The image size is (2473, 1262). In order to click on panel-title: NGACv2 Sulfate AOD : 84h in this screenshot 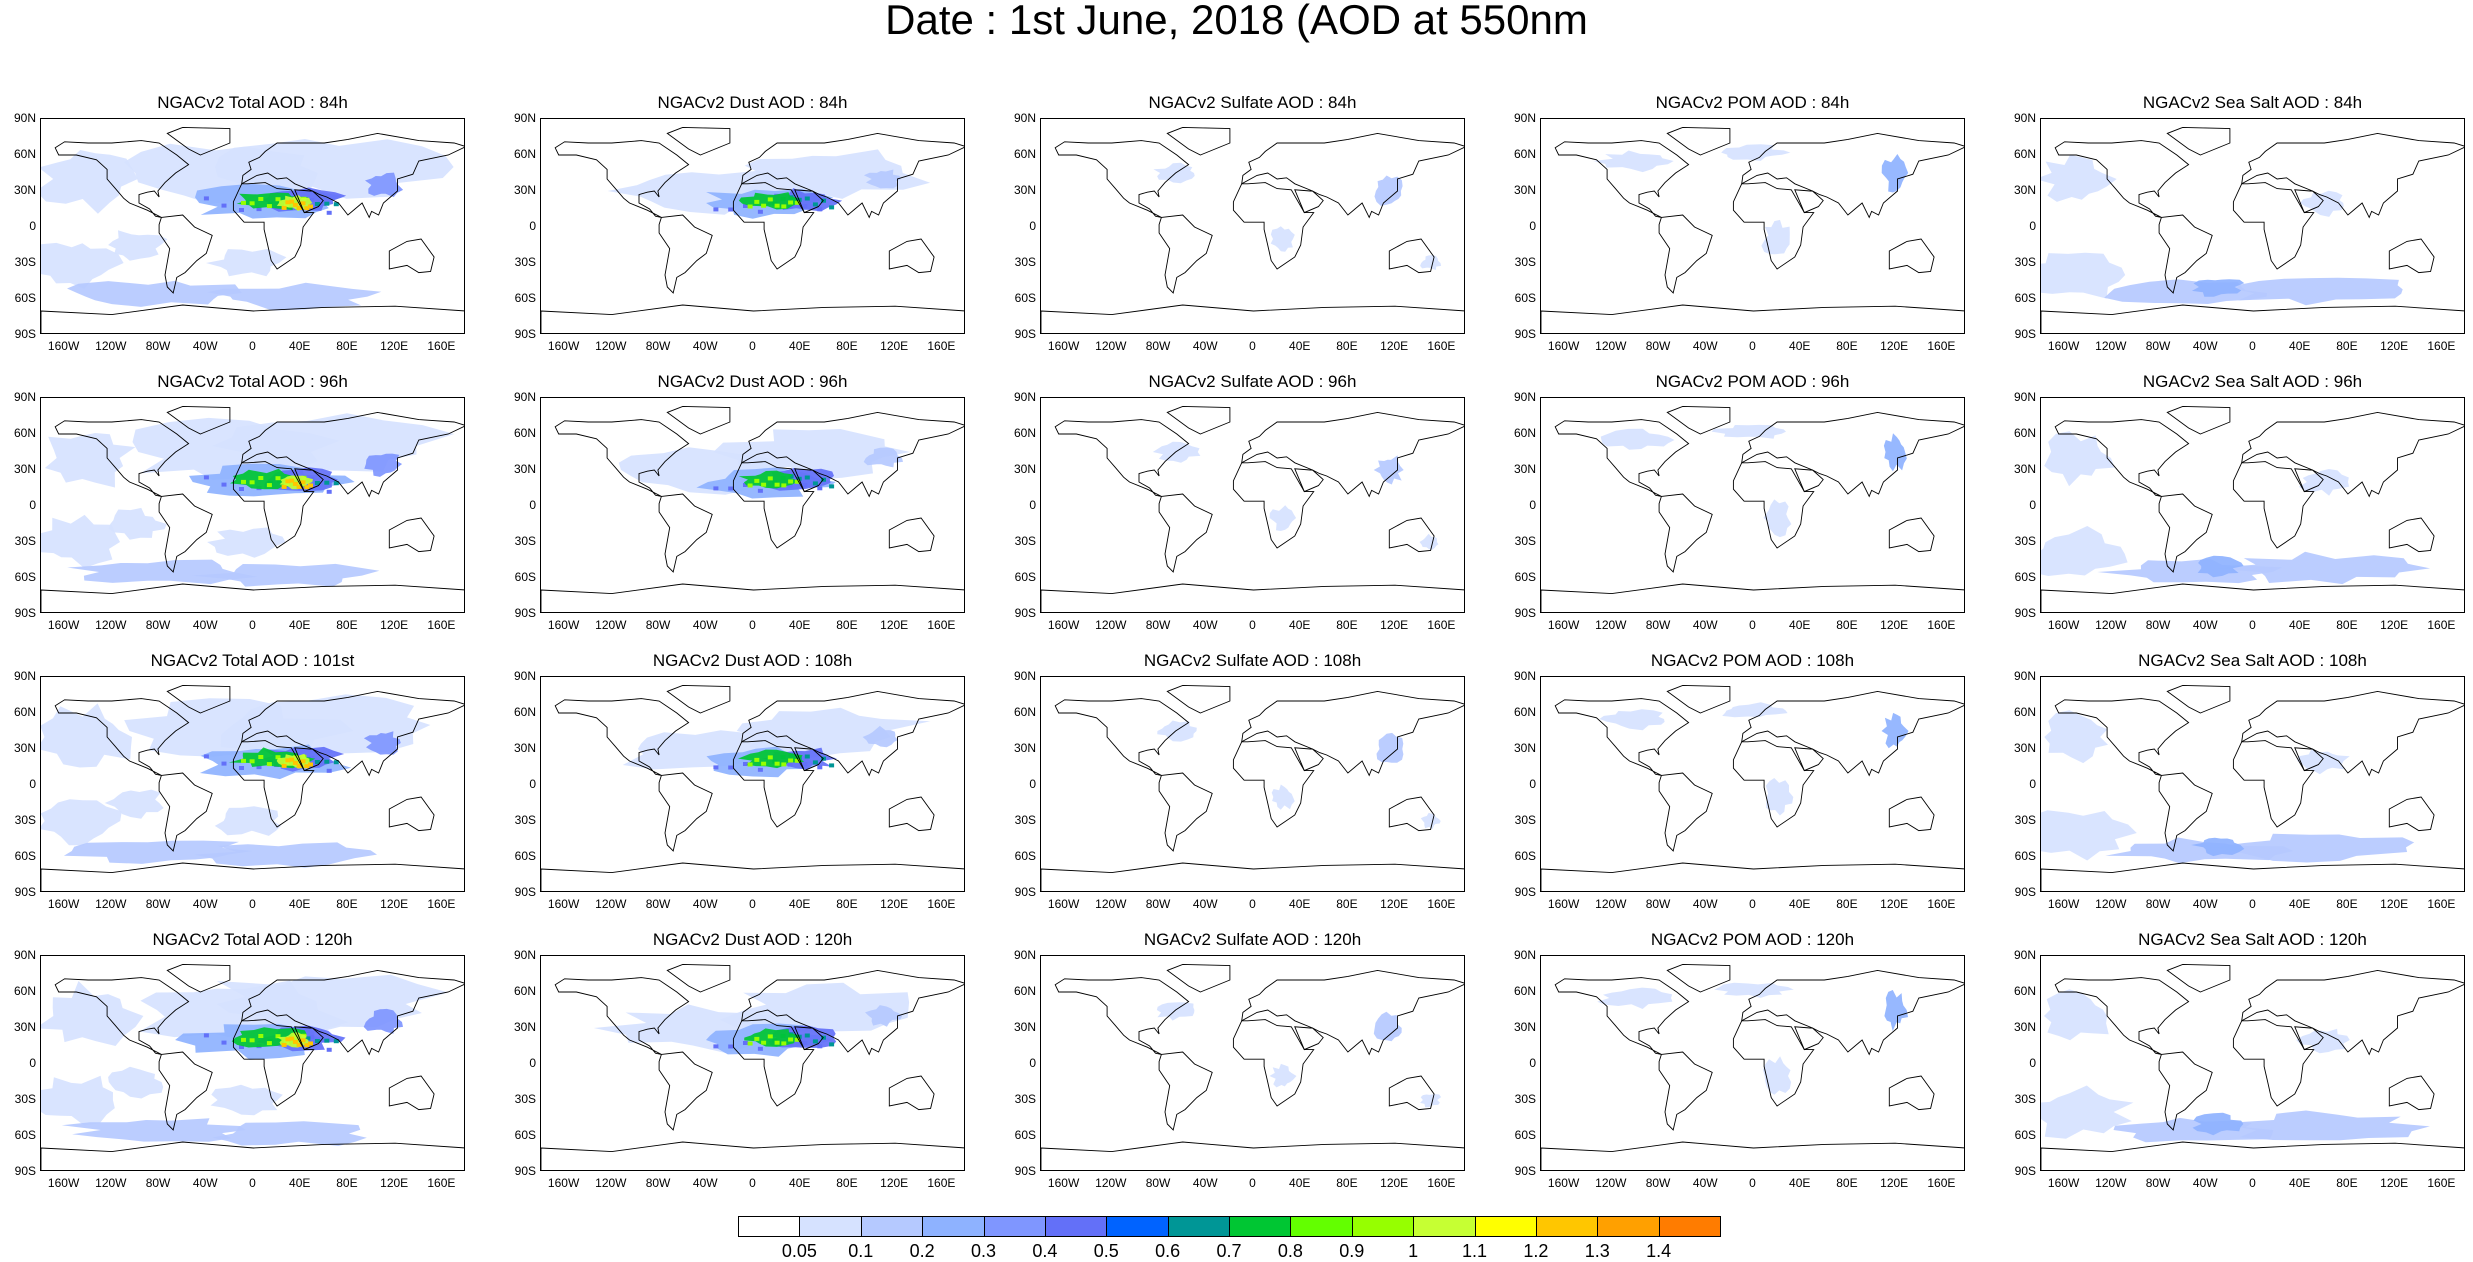, I will do `click(1252, 102)`.